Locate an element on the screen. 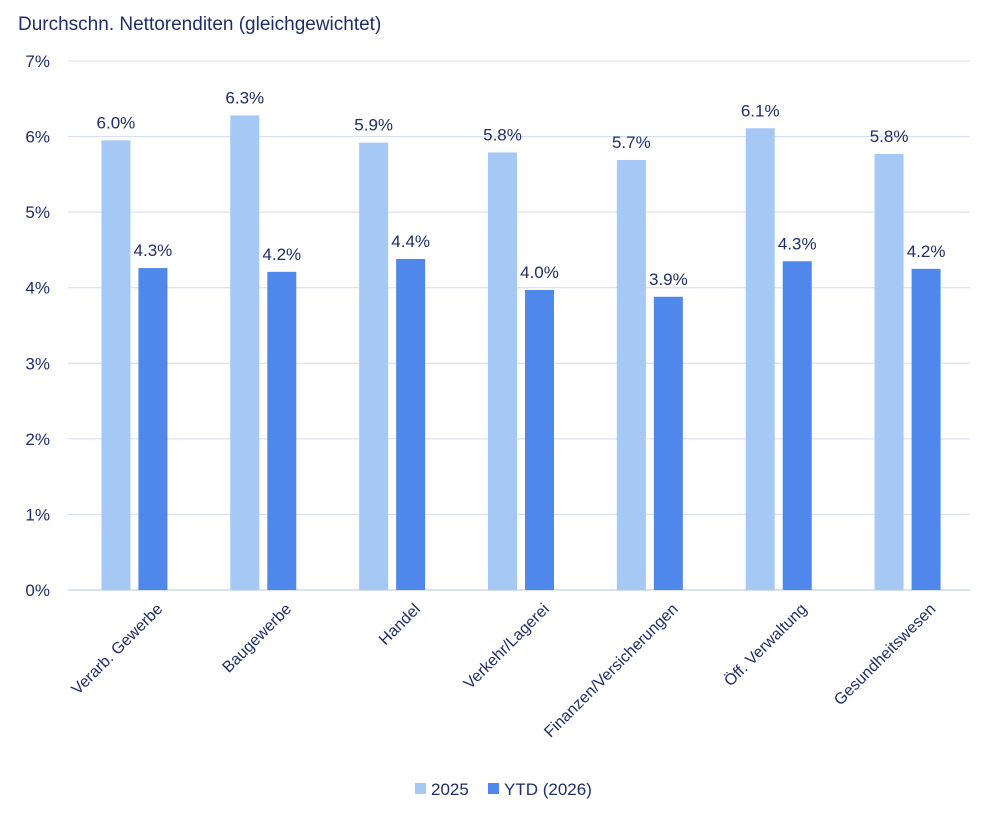 The image size is (1000, 822). data-label: 5.9% is located at coordinates (373, 125).